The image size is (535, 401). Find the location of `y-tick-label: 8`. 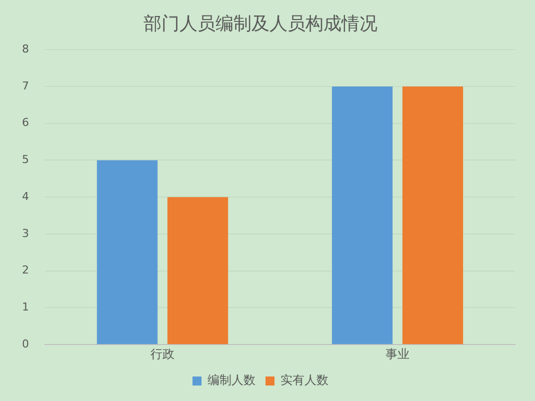

y-tick-label: 8 is located at coordinates (25, 49).